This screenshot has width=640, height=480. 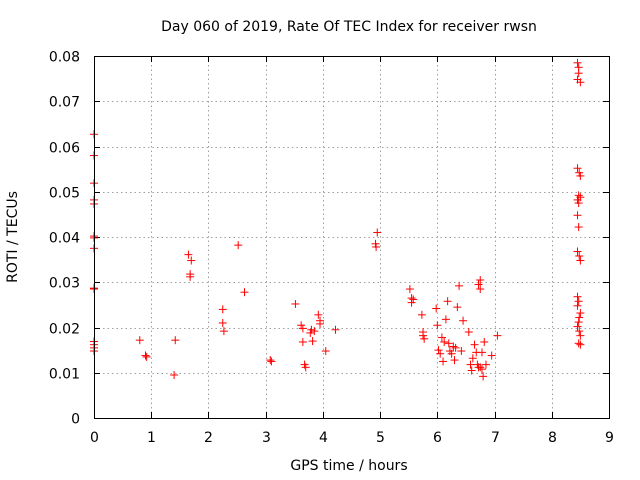 I want to click on x-tick-label: 2, so click(x=208, y=438).